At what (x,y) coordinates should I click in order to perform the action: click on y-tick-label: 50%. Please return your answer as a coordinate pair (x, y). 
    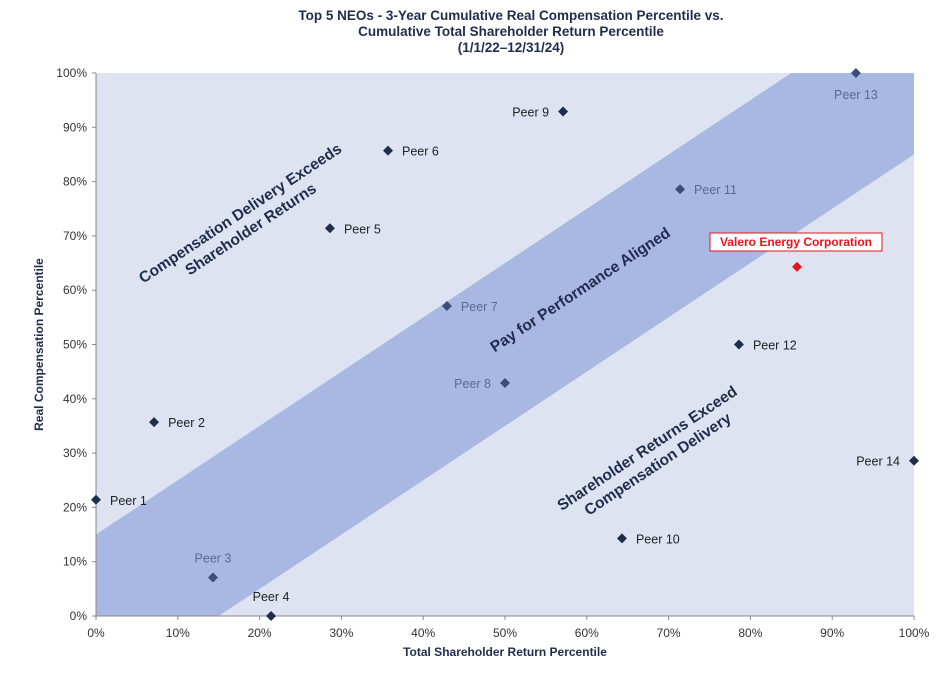
    Looking at the image, I should click on (75, 345).